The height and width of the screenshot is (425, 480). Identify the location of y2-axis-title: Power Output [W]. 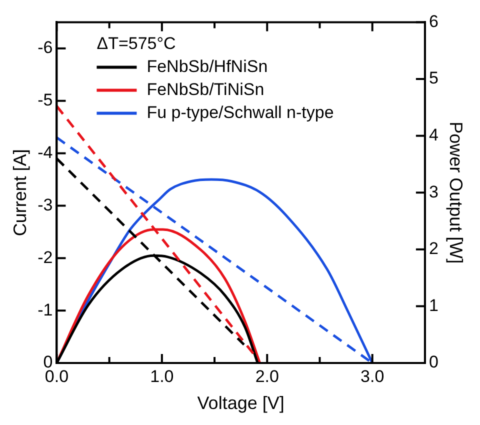
(456, 193).